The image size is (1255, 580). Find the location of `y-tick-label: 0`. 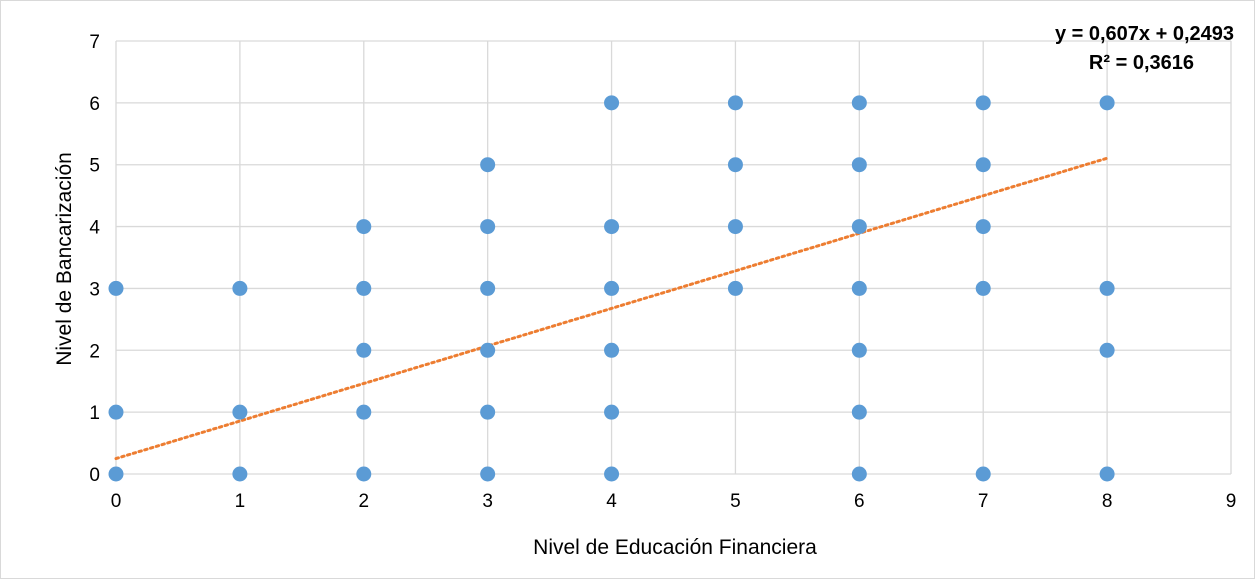

y-tick-label: 0 is located at coordinates (94, 475).